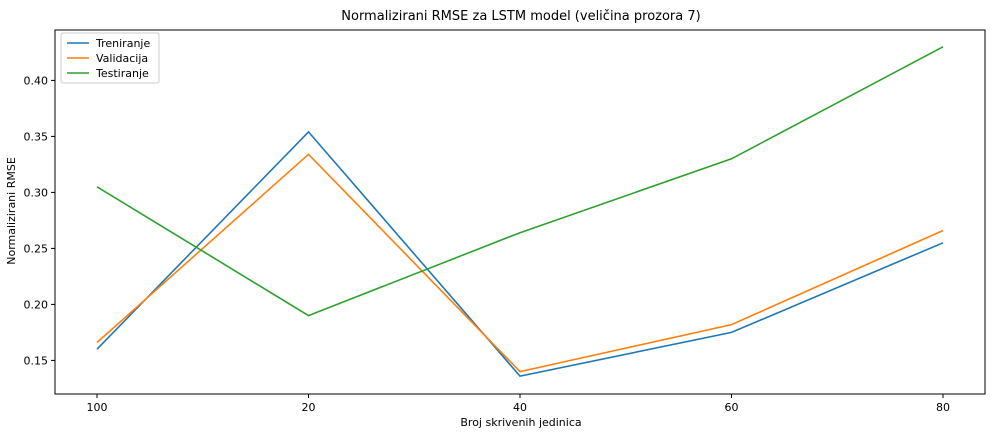 The image size is (993, 435). Describe the element at coordinates (520, 422) in the screenshot. I see `x-axis-label: Broj skrivenih jedinica` at that location.